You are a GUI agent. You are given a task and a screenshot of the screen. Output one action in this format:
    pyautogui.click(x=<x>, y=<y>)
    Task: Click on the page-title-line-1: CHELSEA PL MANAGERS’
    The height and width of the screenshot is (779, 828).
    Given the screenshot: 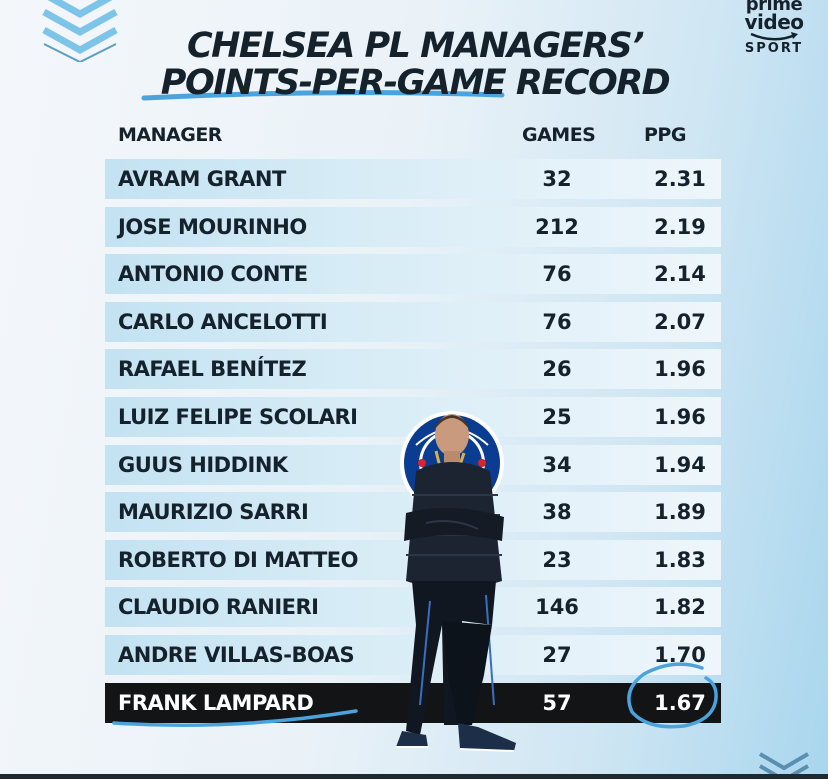 What is the action you would take?
    pyautogui.click(x=415, y=46)
    